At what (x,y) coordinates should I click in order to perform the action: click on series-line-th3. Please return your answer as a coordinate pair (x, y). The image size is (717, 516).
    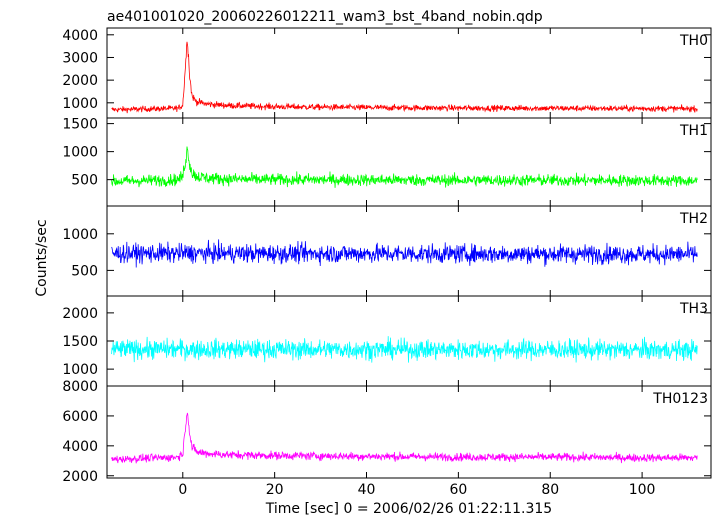
    Looking at the image, I should click on (404, 349).